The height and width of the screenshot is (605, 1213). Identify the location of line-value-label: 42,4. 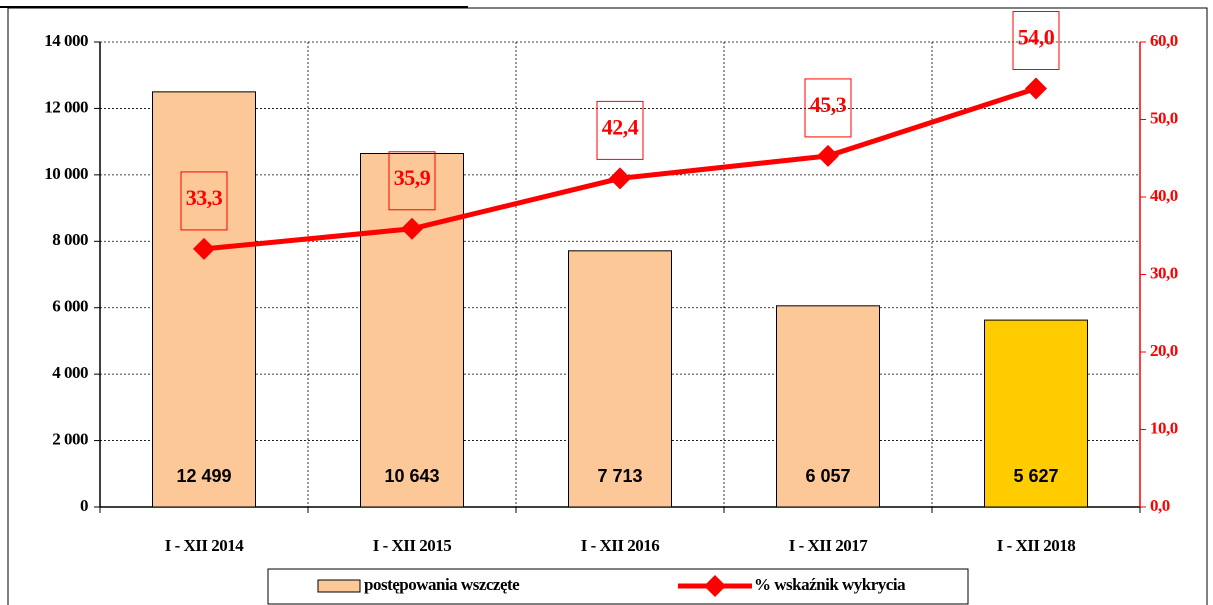
(620, 126).